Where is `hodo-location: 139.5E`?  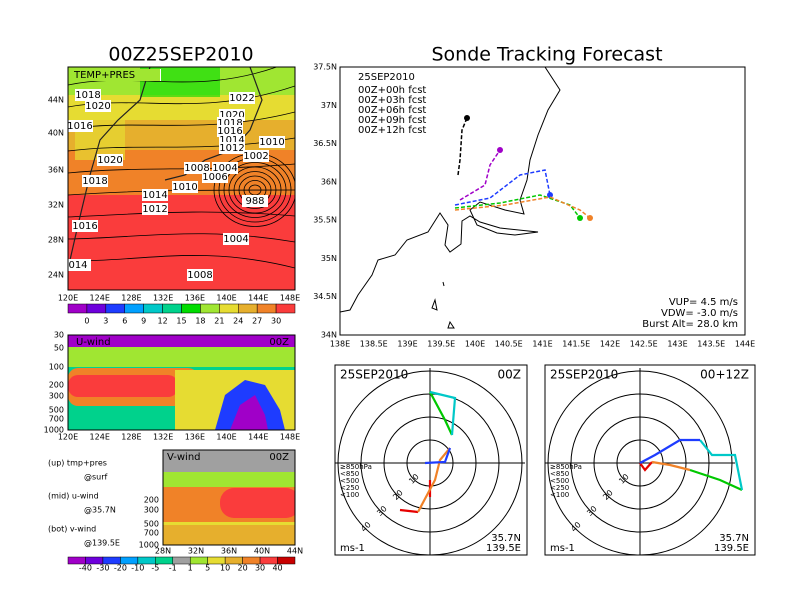 hodo-location: 139.5E is located at coordinates (503, 548).